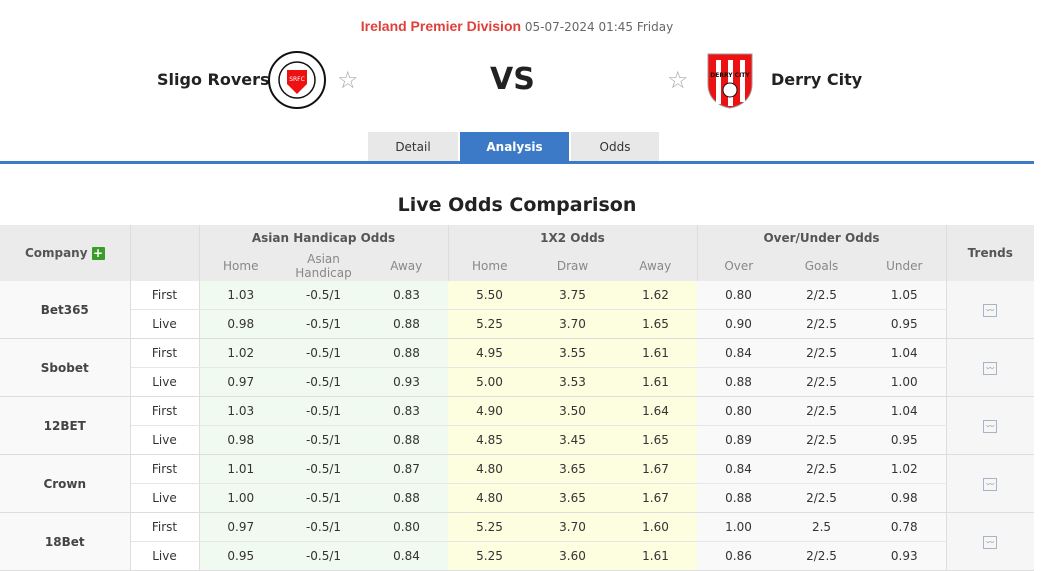  Describe the element at coordinates (656, 527) in the screenshot. I see `odds-cell: 1.60` at that location.